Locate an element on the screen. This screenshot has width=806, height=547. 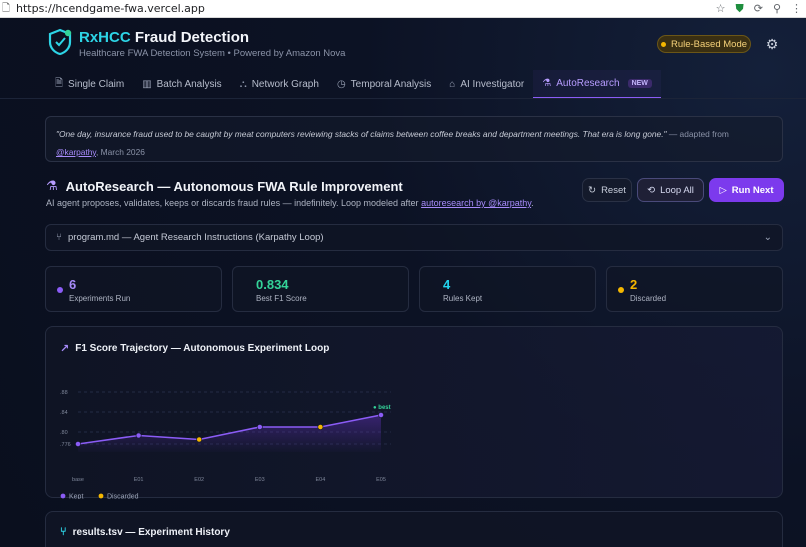
x-tick-label: E04 is located at coordinates (321, 480).